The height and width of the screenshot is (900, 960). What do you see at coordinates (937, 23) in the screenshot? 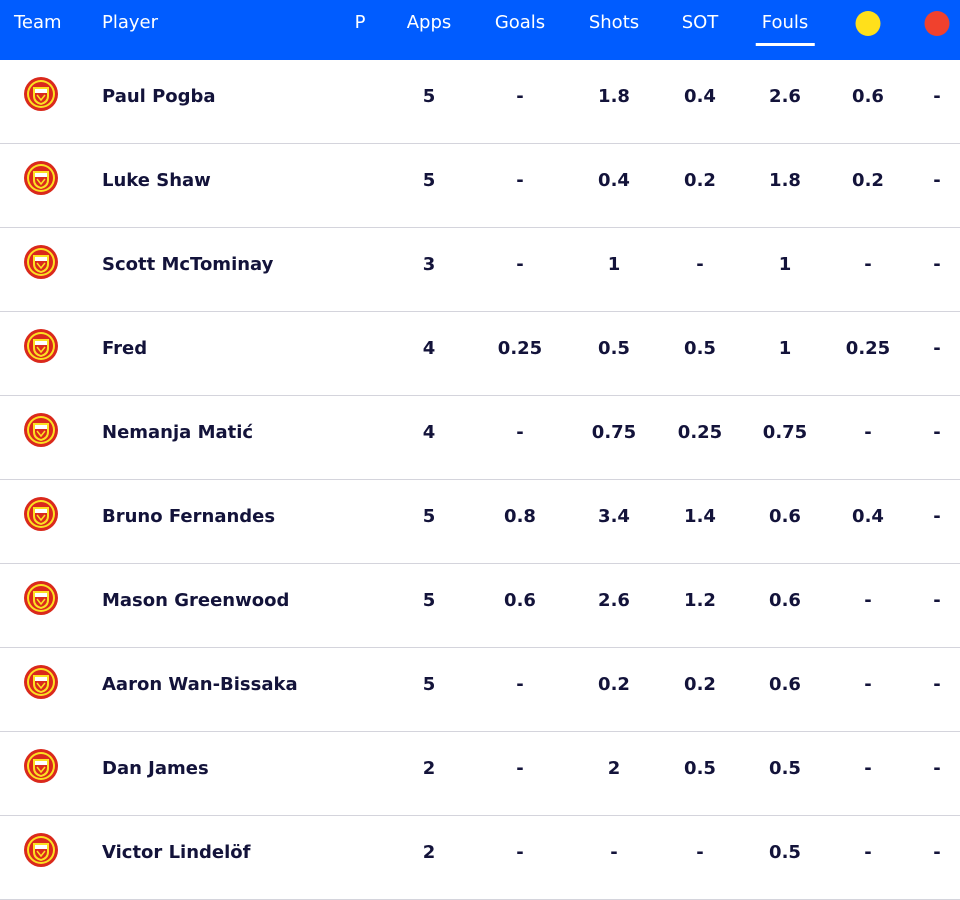
I see `red-card-icon` at bounding box center [937, 23].